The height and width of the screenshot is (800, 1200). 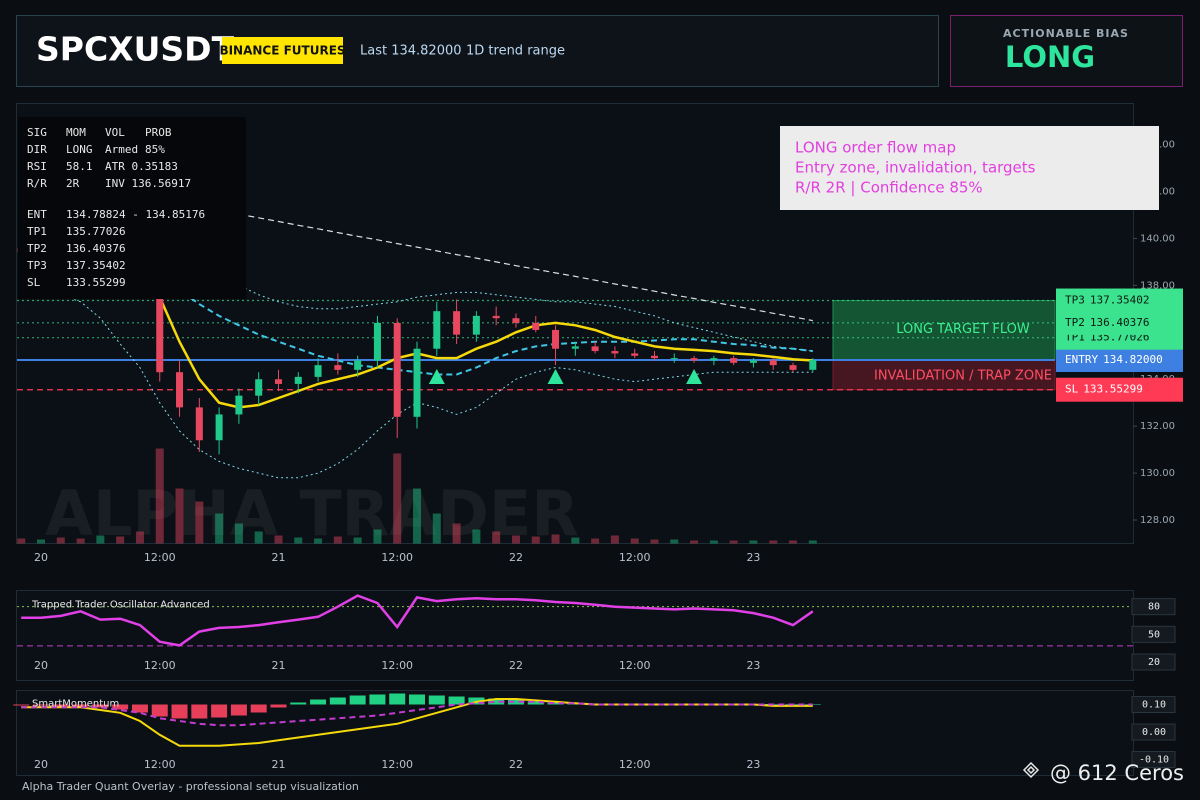 What do you see at coordinates (282, 51) in the screenshot?
I see `exchange: BINANCE FUTURES` at bounding box center [282, 51].